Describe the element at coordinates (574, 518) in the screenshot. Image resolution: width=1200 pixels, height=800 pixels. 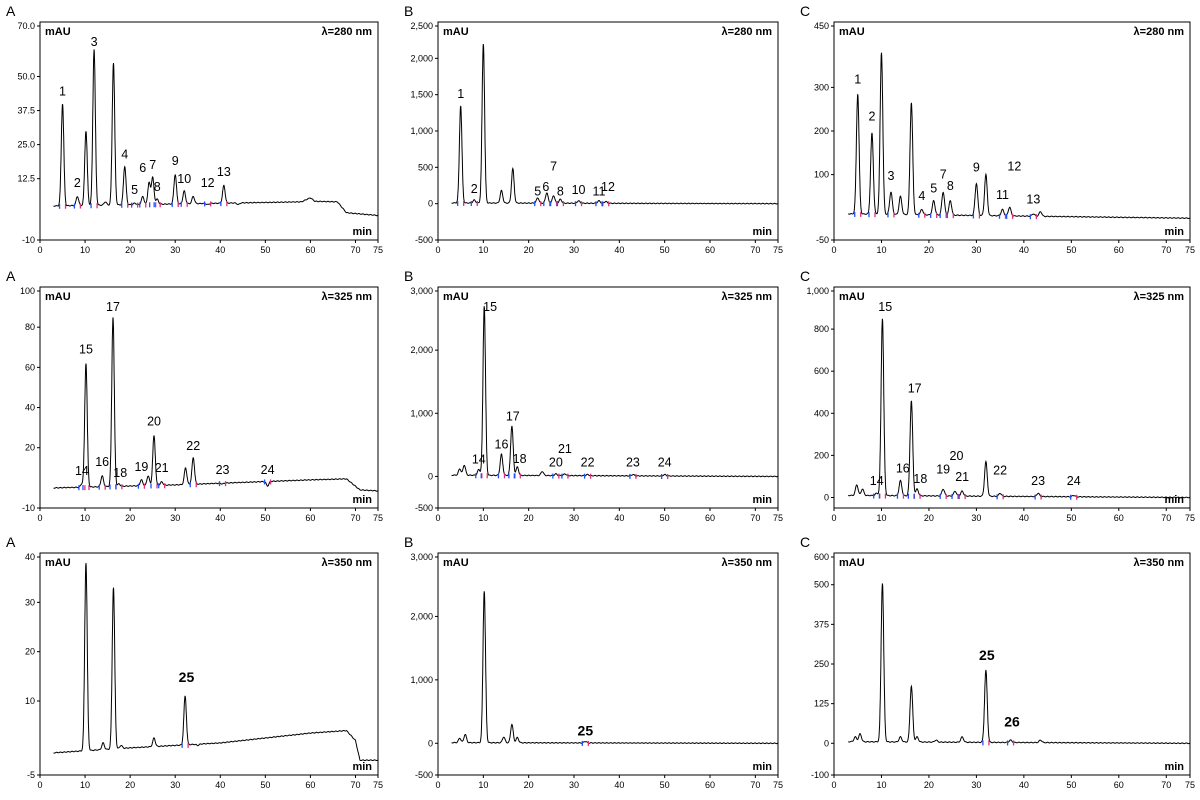
I see `chart4-xtick-label: 30` at that location.